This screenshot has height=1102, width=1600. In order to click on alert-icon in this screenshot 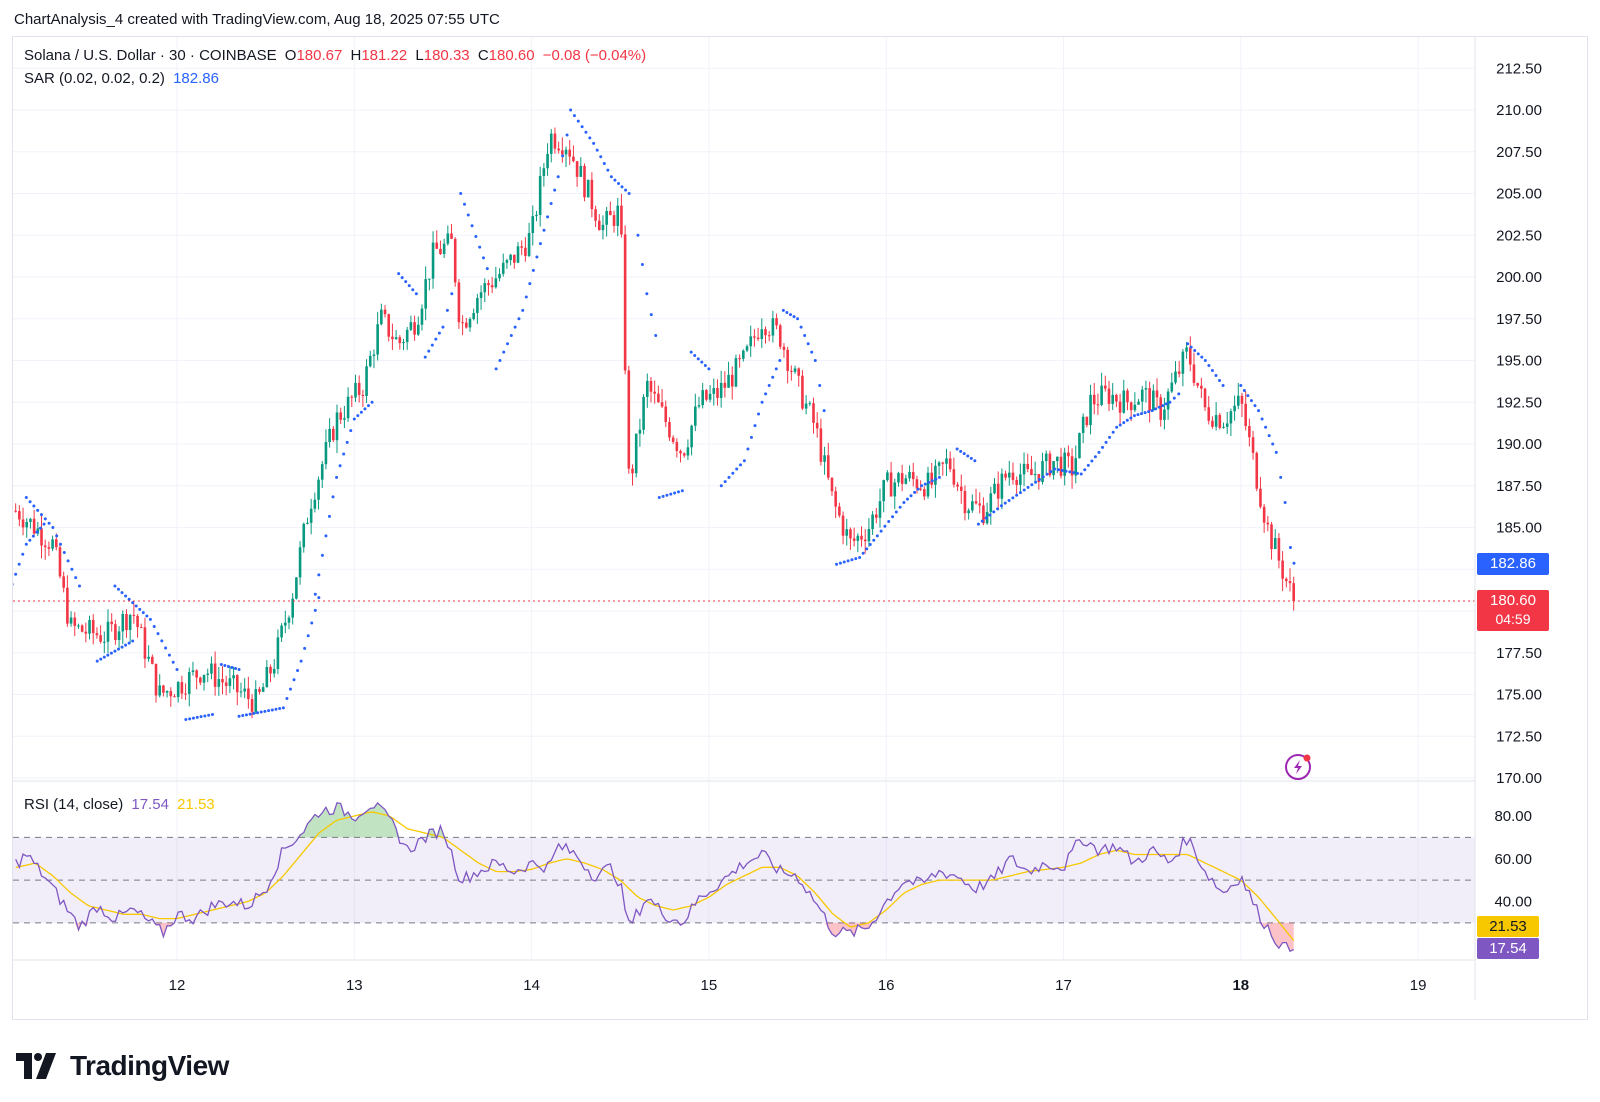, I will do `click(1298, 767)`.